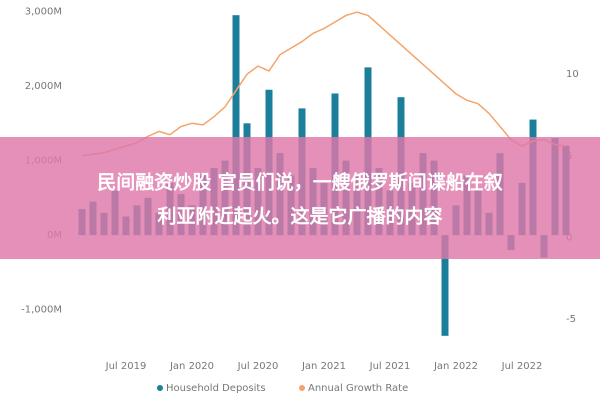  I want to click on x-tick-label: Jul 2021, so click(390, 366).